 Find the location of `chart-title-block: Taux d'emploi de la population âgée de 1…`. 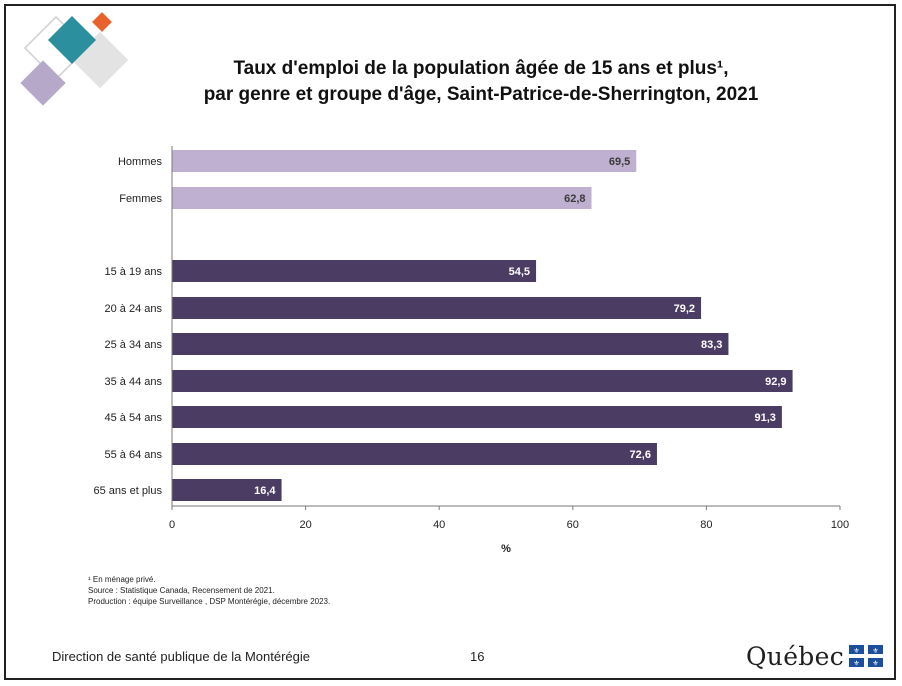

chart-title-block: Taux d'emploi de la population âgée de 1… is located at coordinates (481, 82).